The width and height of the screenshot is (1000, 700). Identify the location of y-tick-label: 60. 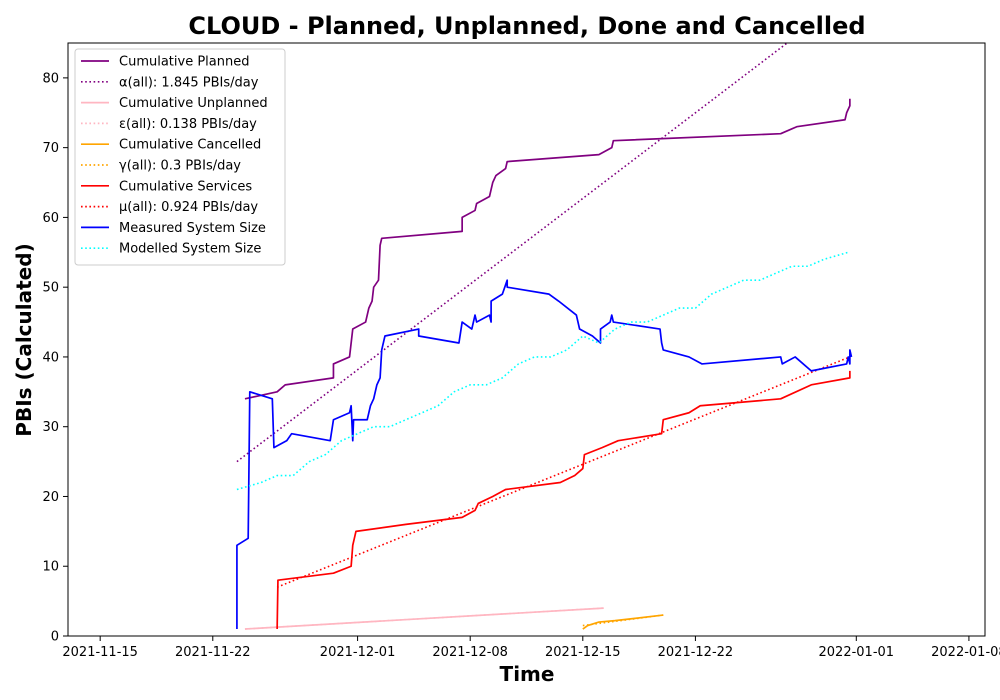
(50, 218).